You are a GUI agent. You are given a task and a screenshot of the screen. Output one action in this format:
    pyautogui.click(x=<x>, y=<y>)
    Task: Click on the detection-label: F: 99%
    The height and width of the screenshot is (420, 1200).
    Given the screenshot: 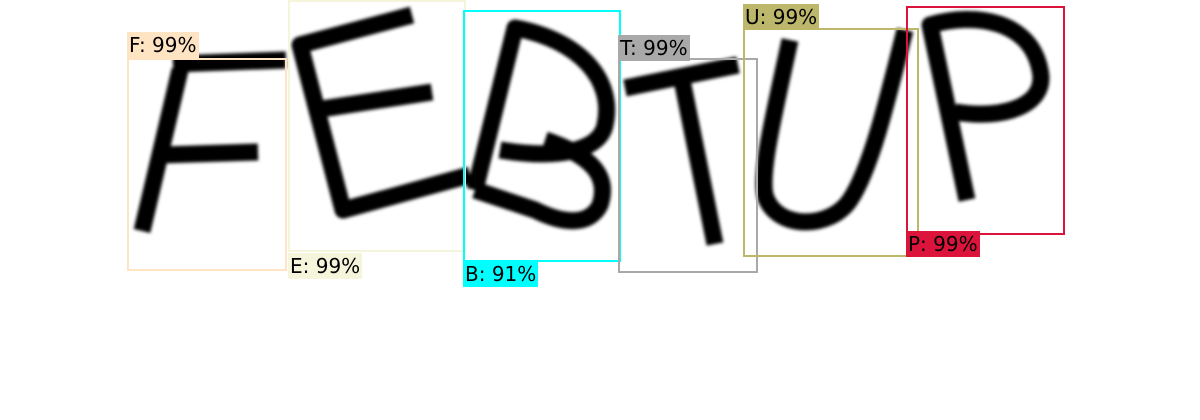 What is the action you would take?
    pyautogui.click(x=163, y=45)
    